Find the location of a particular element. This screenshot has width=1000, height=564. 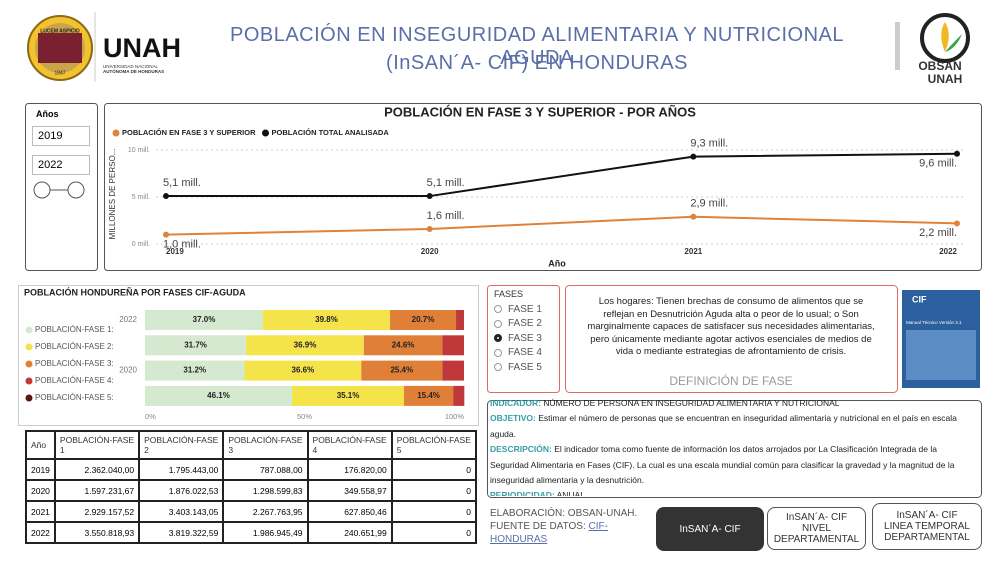

phase-option: FASE 3 is located at coordinates (525, 338).